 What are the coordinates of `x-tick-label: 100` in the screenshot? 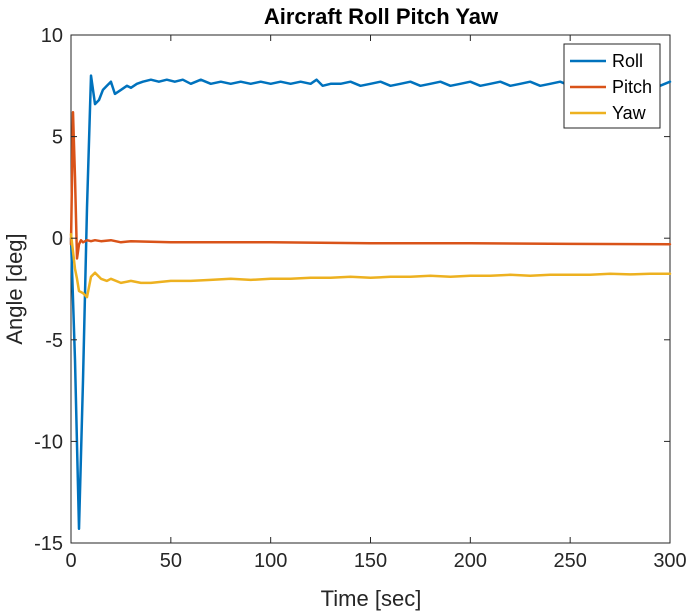 It's located at (270, 561).